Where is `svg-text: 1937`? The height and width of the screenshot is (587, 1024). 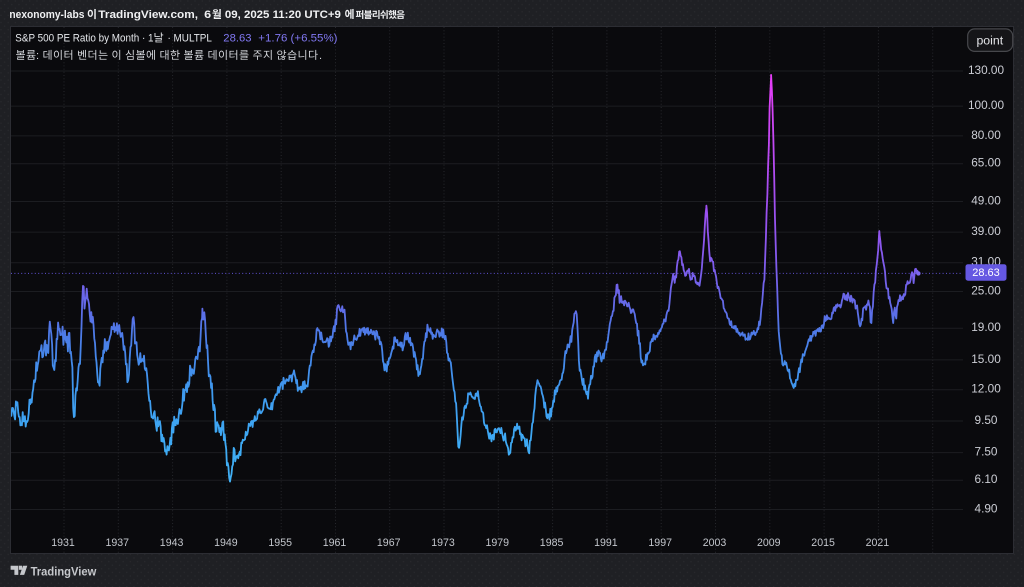 svg-text: 1937 is located at coordinates (118, 543).